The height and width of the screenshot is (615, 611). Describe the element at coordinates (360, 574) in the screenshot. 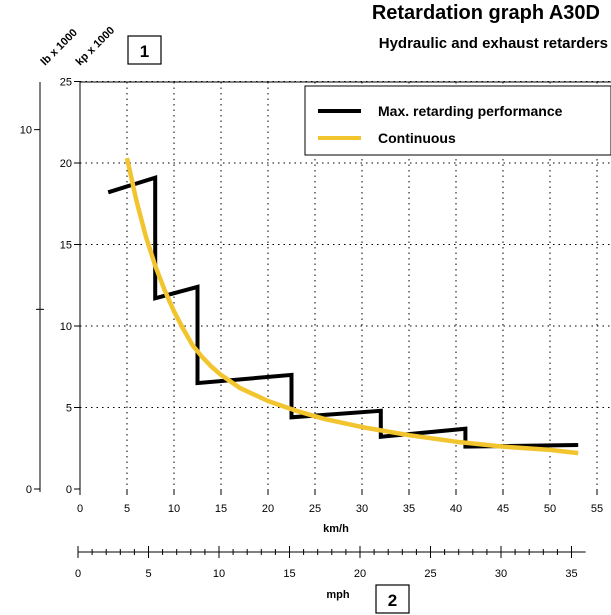

I see `mph-tick-label-20: 20` at that location.